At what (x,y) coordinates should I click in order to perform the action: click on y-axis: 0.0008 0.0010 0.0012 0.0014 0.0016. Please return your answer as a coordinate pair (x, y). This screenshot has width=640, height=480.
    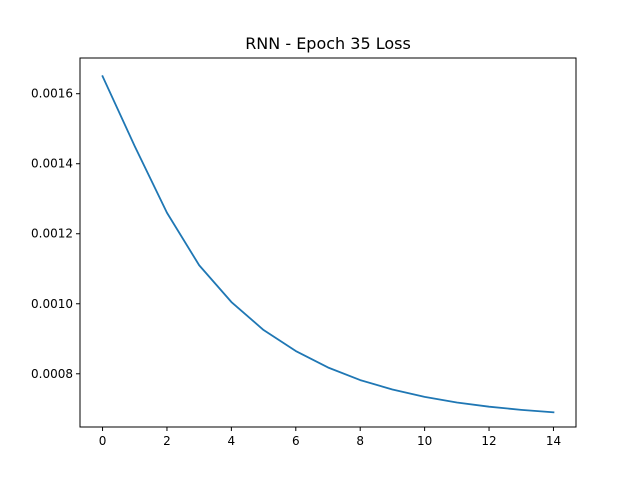
    Looking at the image, I should click on (55, 234).